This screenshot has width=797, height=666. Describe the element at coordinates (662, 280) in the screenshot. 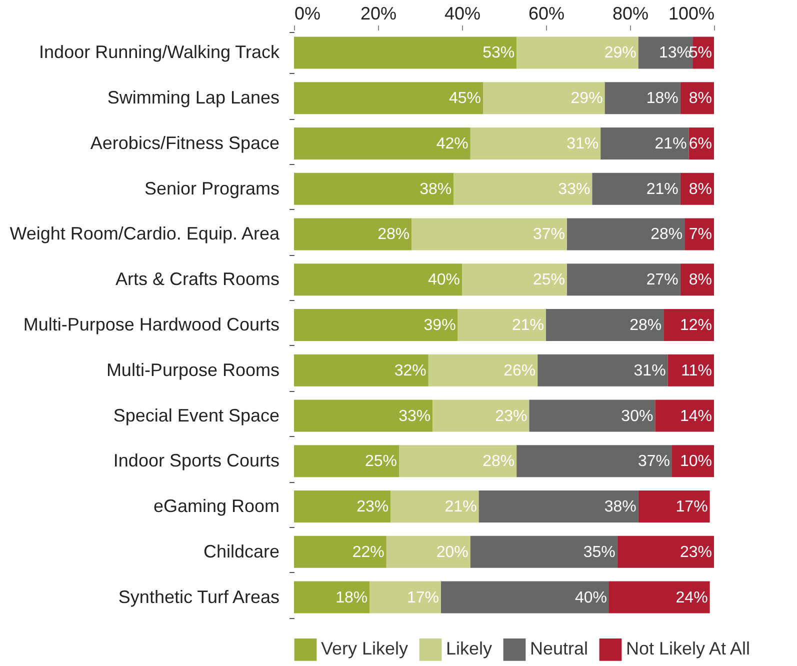

I see `data-label: 27%` at that location.